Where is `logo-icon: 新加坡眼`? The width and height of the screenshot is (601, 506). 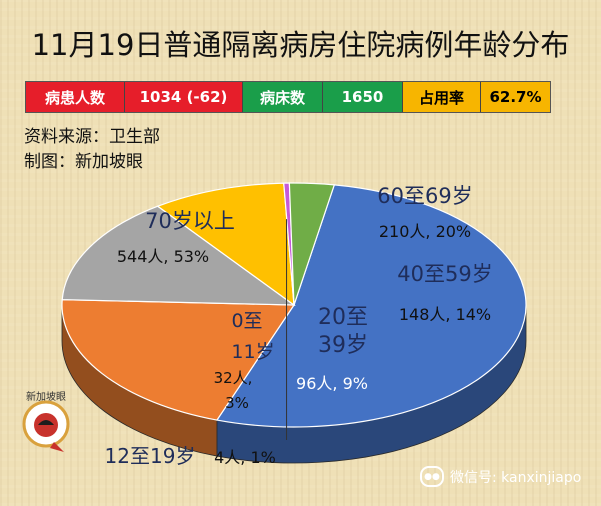
logo-icon: 新加坡眼 is located at coordinates (46, 421).